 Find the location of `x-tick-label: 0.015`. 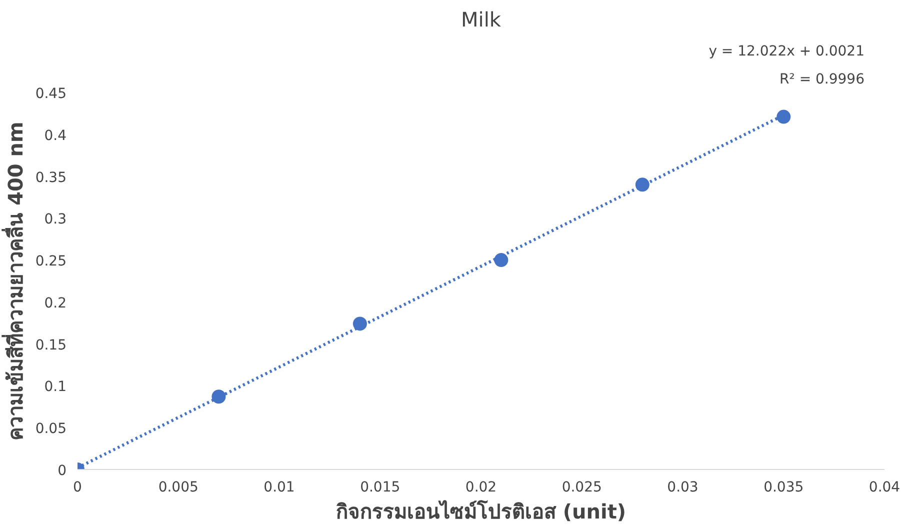

x-tick-label: 0.015 is located at coordinates (380, 488).